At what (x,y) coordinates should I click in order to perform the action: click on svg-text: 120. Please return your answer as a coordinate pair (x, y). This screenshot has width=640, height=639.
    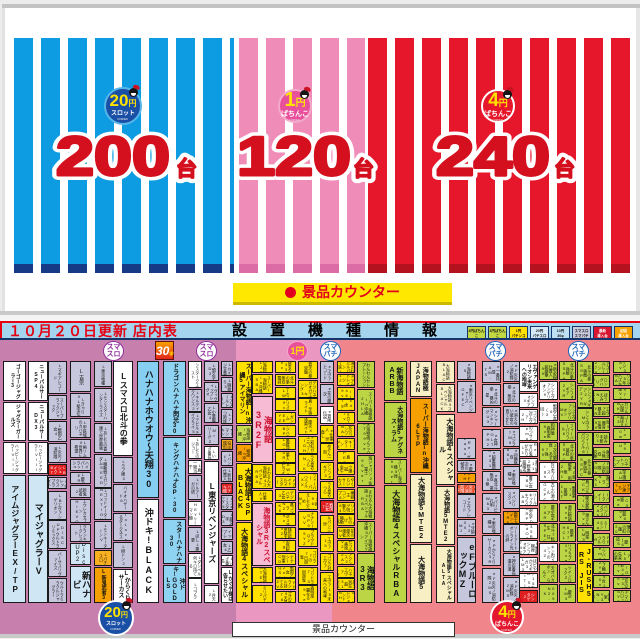
    Looking at the image, I should click on (294, 156).